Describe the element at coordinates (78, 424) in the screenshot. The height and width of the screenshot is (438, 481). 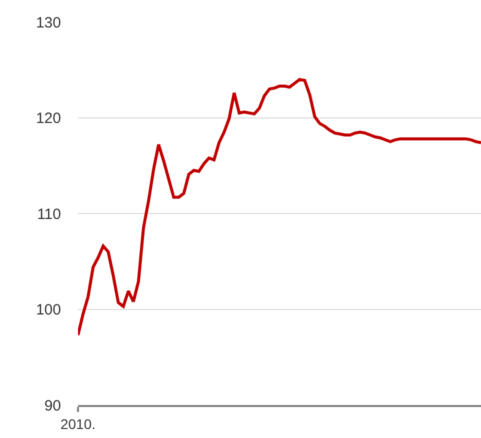
I see `x-tick-label: 2010.` at that location.